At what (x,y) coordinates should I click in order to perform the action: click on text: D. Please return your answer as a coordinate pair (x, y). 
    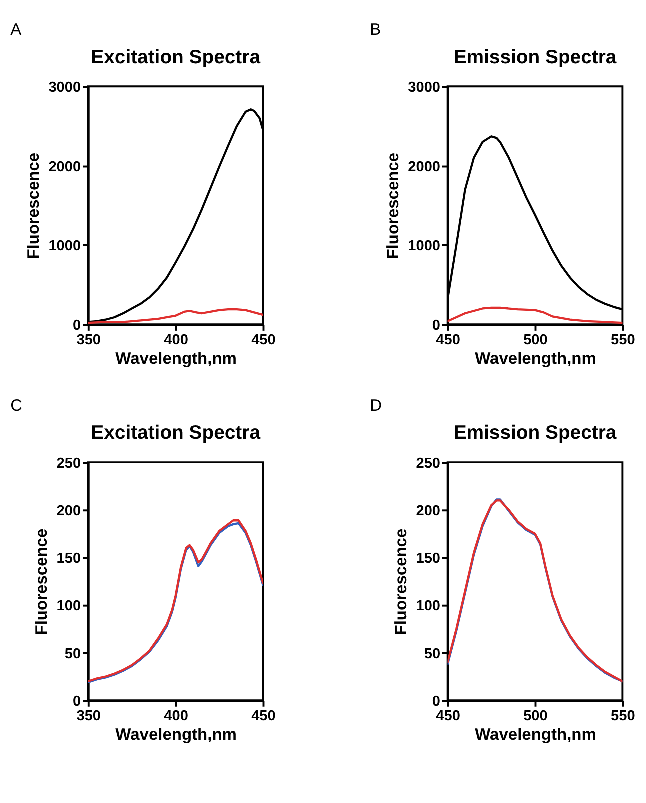
    Looking at the image, I should click on (376, 406).